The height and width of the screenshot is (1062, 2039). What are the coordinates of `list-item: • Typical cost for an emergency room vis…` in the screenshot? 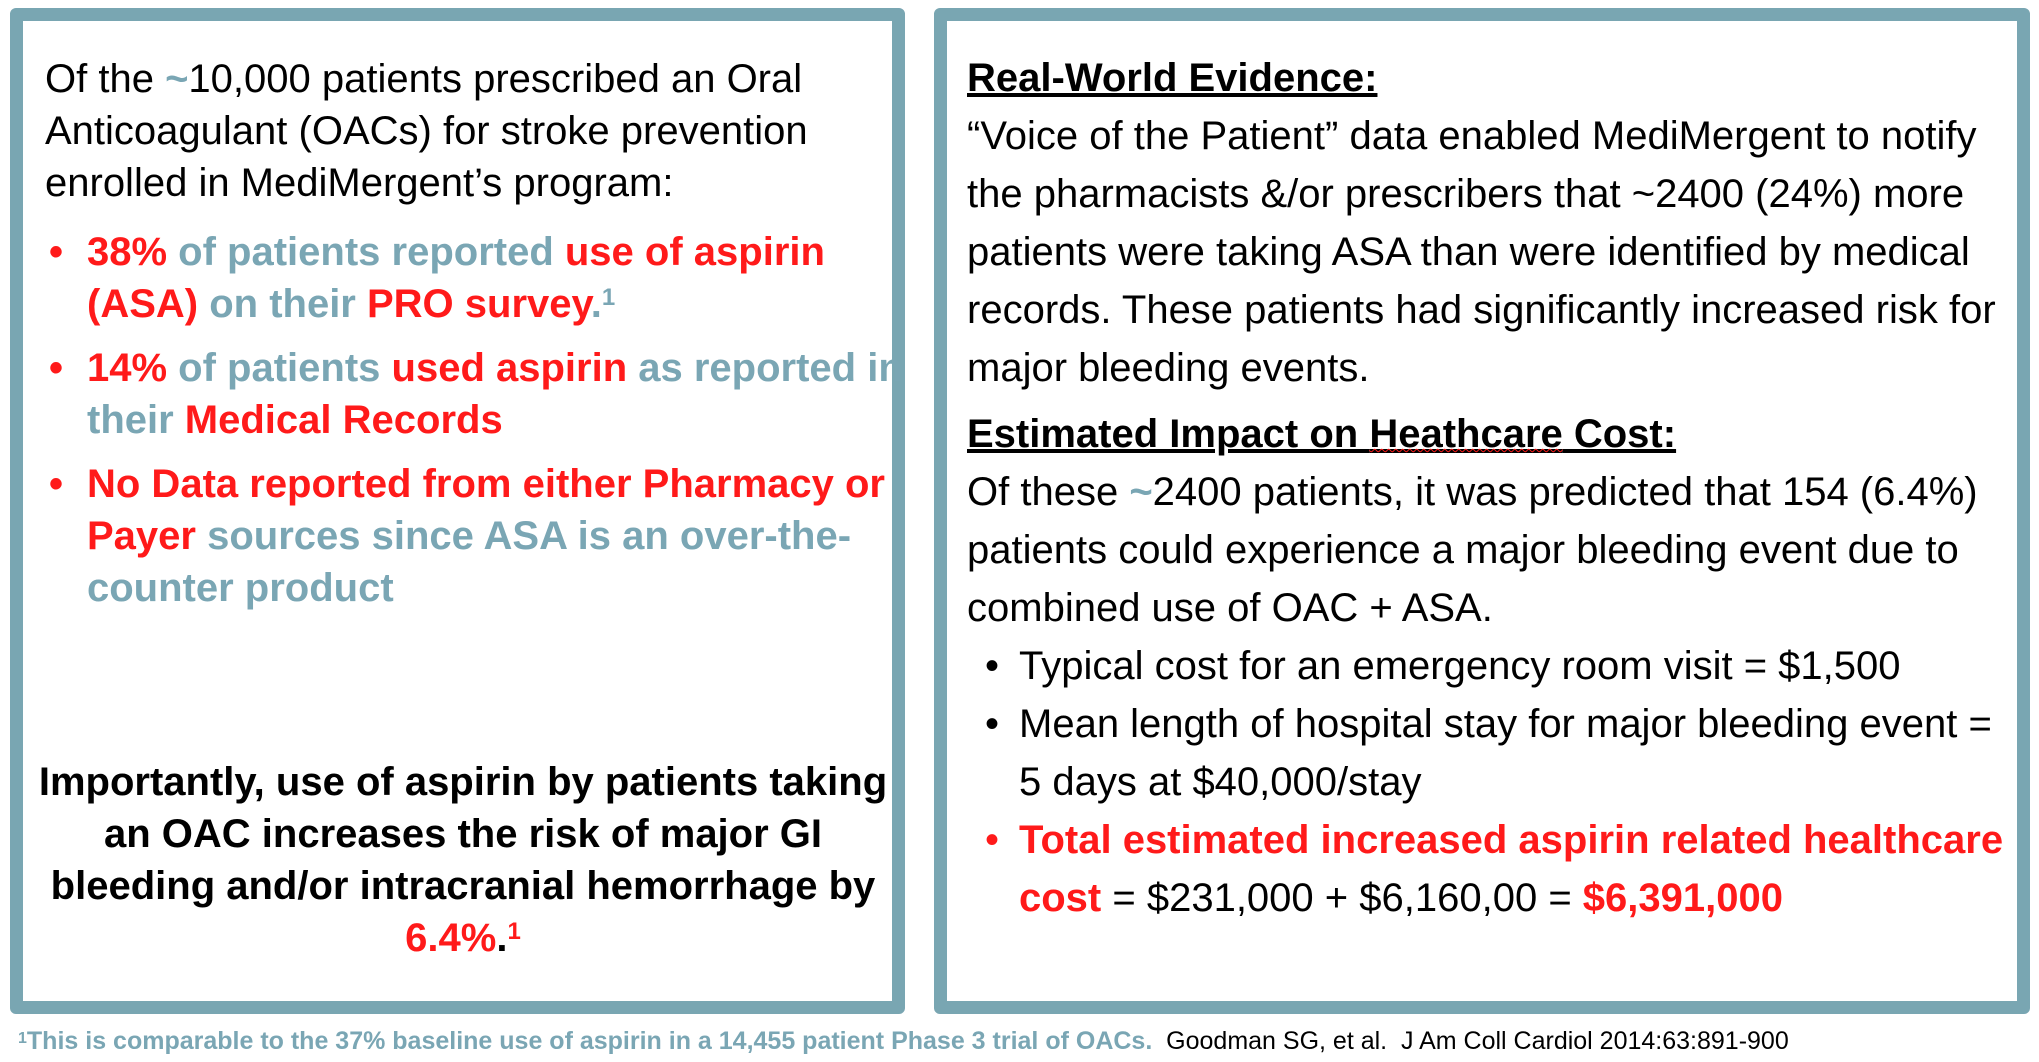 It's located at (1499, 666).